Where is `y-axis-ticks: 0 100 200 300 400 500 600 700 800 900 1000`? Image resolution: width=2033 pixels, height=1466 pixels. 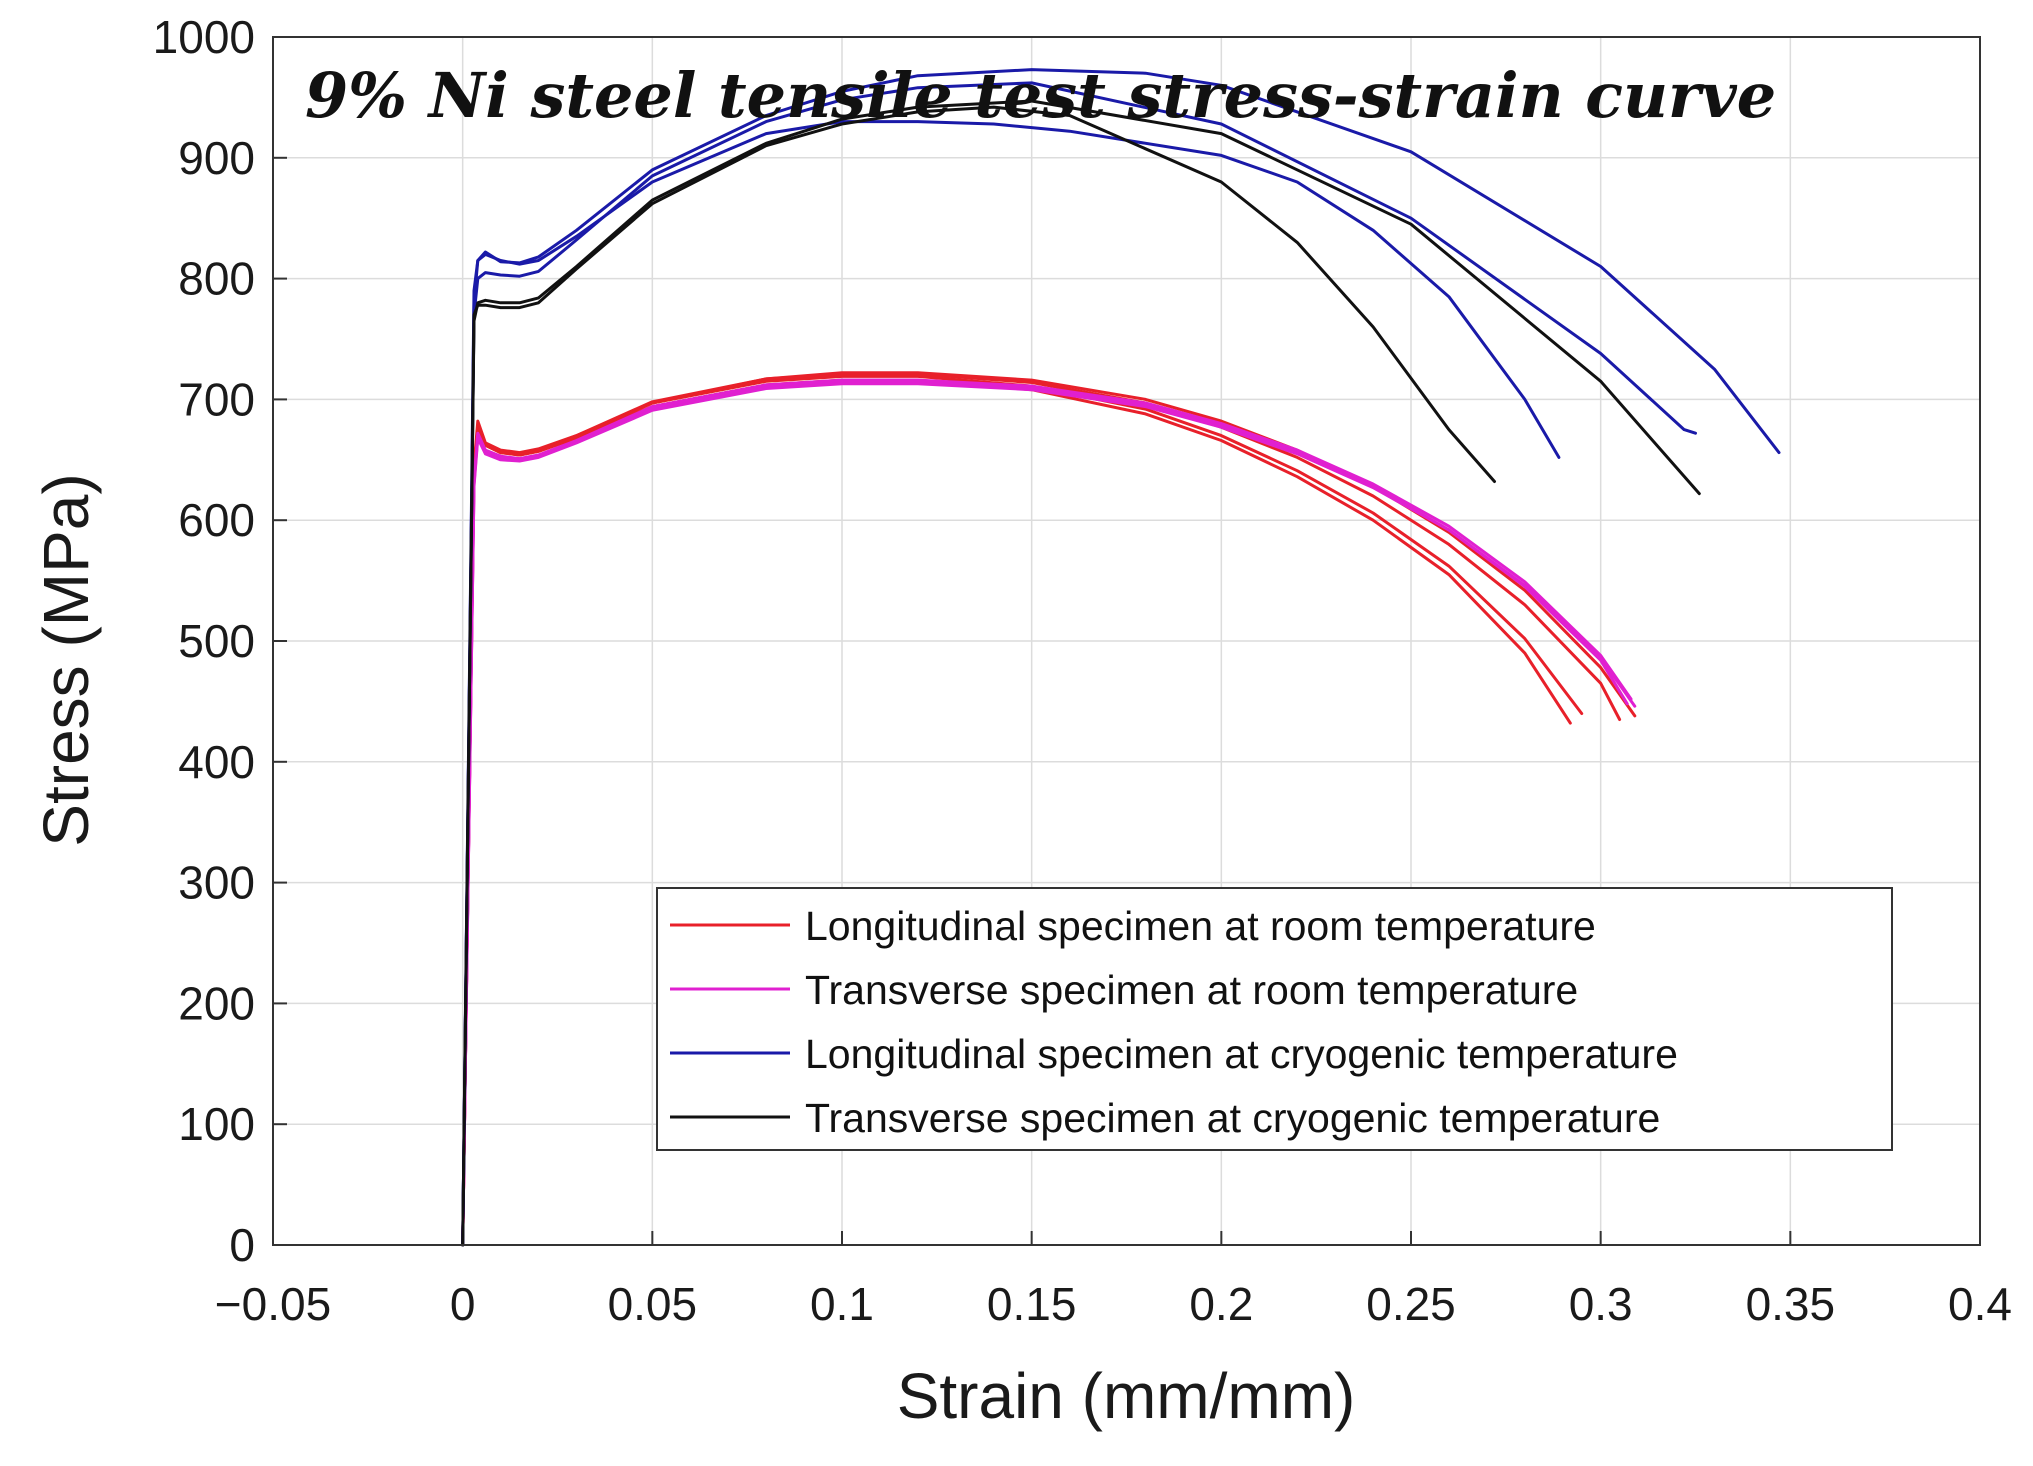 y-axis-ticks: 0 100 200 300 400 500 600 700 800 900 1000 is located at coordinates (220, 641).